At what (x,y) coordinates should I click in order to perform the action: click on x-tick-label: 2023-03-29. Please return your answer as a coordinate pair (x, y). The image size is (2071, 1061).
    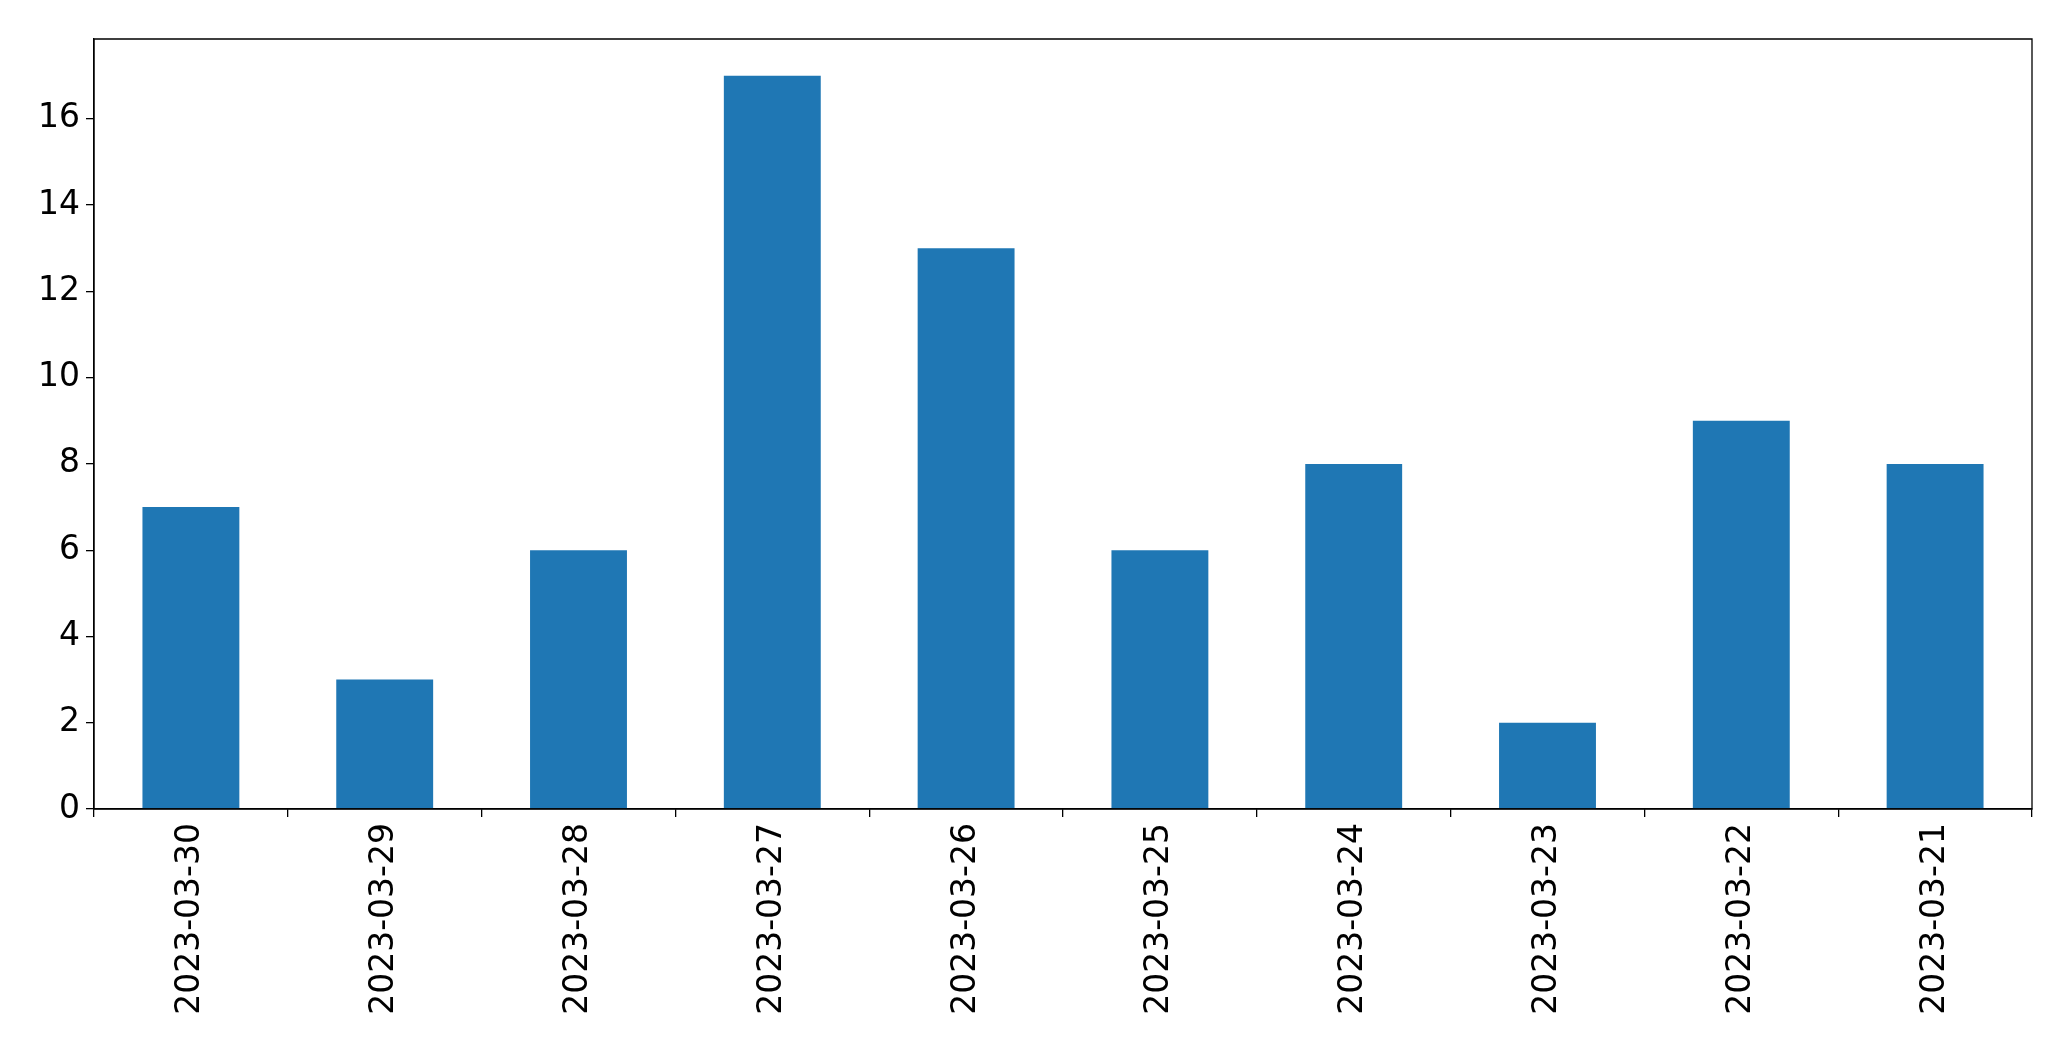
    Looking at the image, I should click on (382, 919).